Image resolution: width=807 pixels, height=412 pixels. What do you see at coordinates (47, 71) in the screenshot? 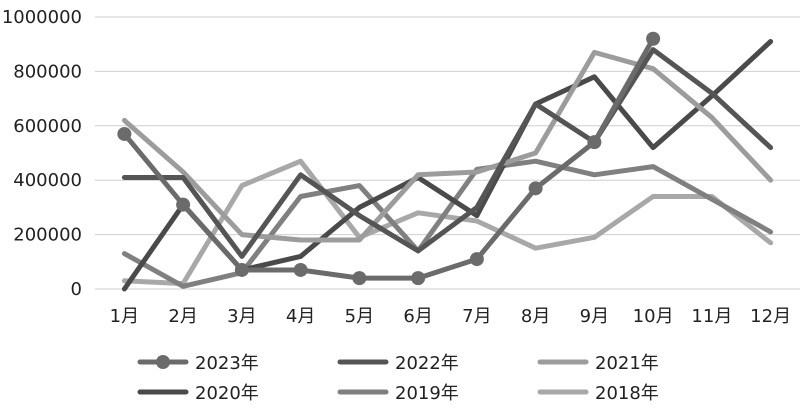
I see `y-tick-label: 800000` at bounding box center [47, 71].